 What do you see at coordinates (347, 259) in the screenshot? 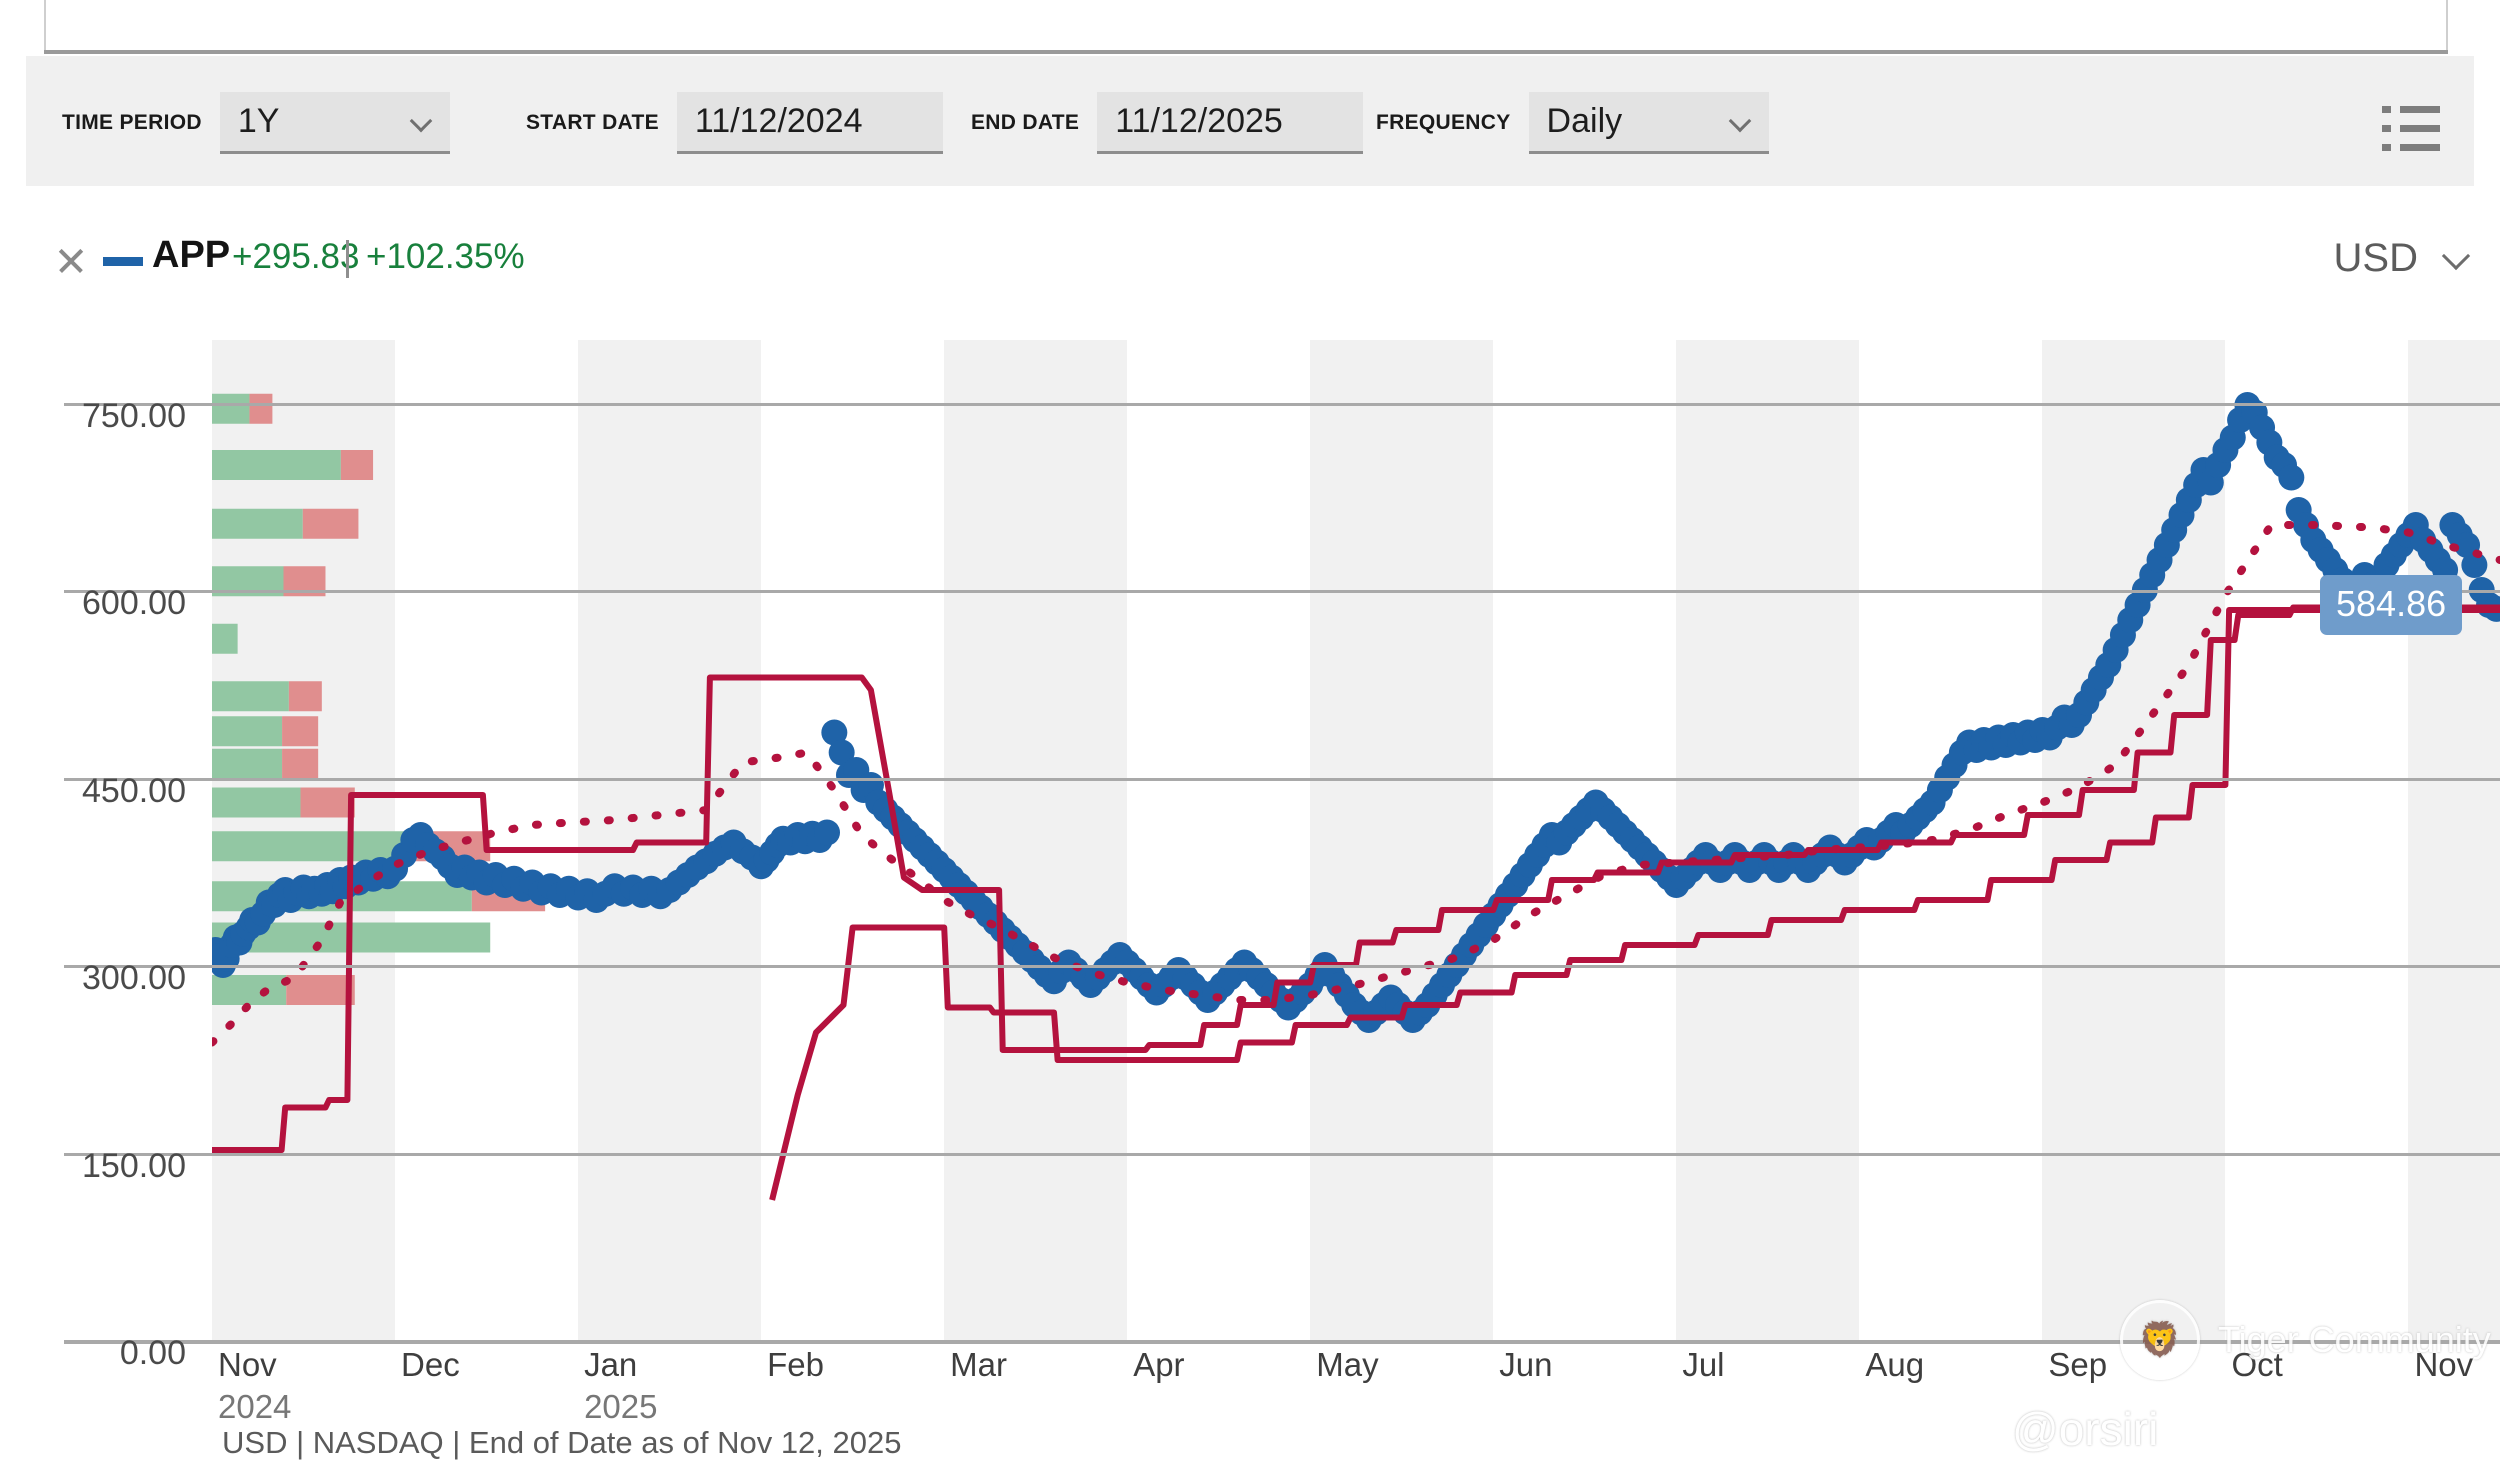
I see `legend-separator` at bounding box center [347, 259].